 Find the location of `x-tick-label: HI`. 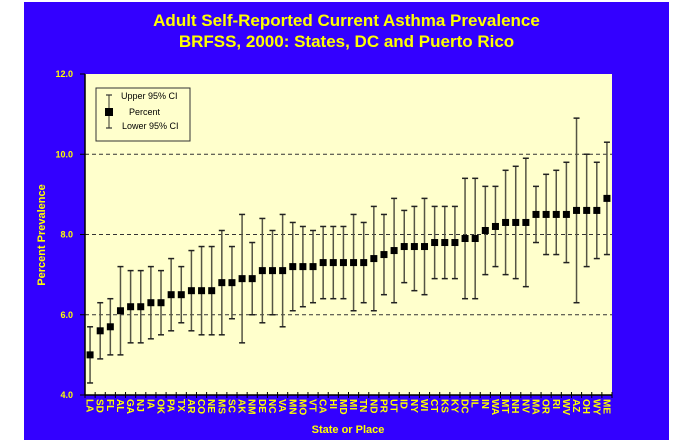

x-tick-label: HI is located at coordinates (332, 404).